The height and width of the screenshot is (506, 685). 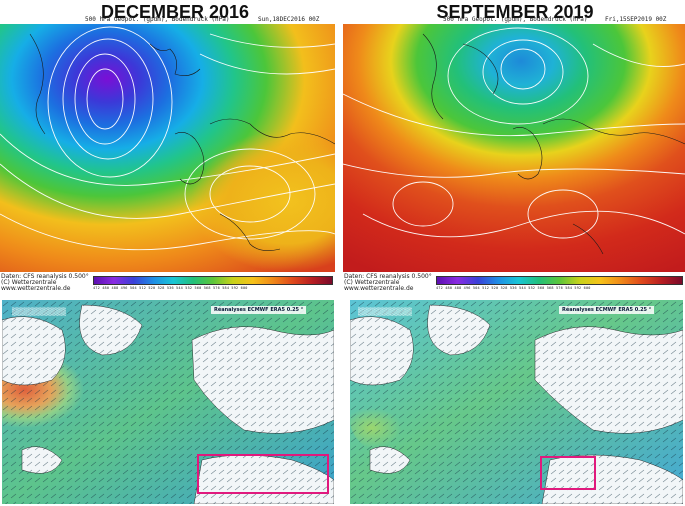 What do you see at coordinates (289, 19) in the screenshot?
I see `map-header-date: Sun,18DEC2016 00Z` at bounding box center [289, 19].